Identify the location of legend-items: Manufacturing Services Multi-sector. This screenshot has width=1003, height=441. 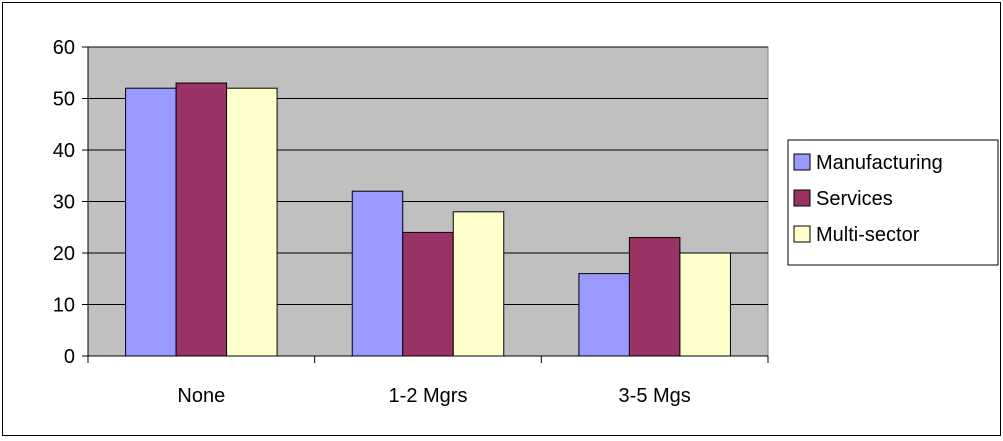
(868, 199).